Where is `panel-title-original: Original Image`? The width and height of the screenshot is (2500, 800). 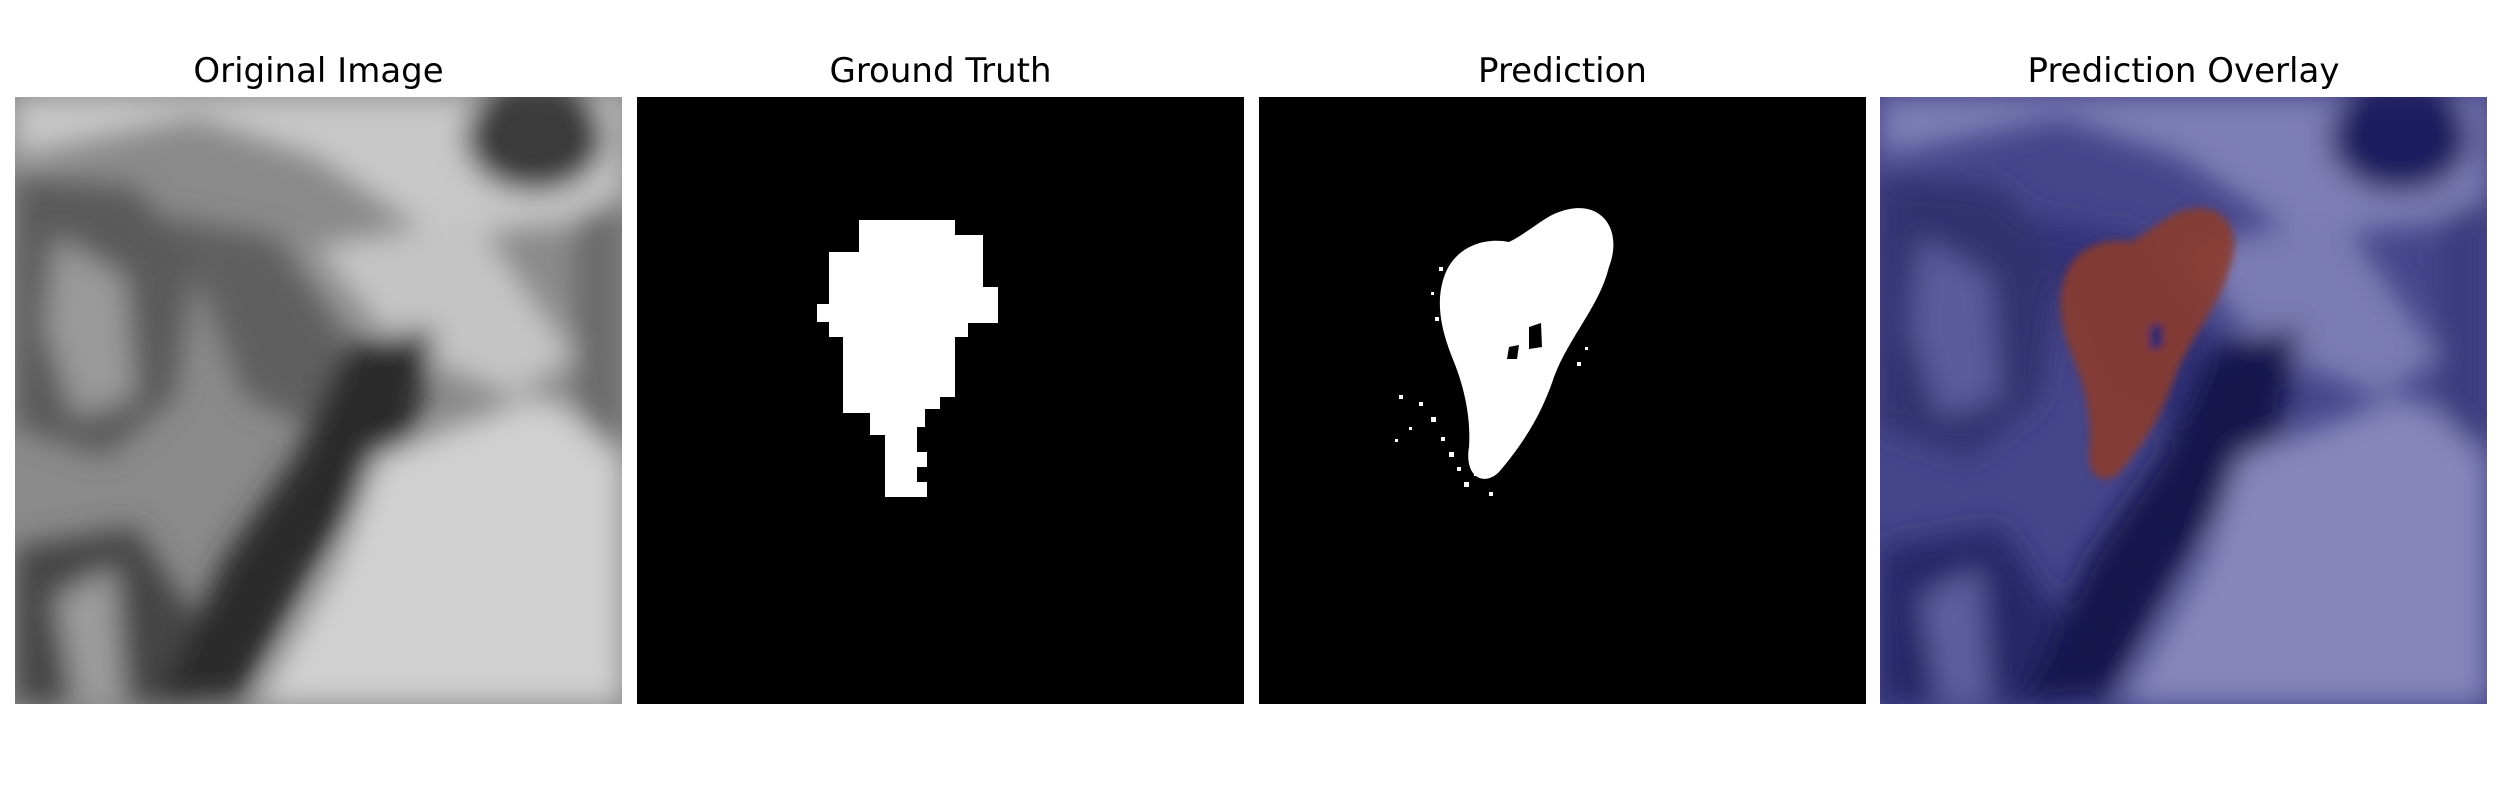 panel-title-original: Original Image is located at coordinates (318, 71).